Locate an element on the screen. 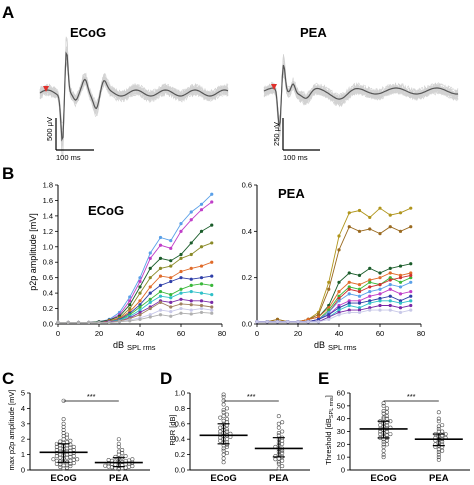 This screenshot has width=474, height=485. y-tick-label: 0.8 is located at coordinates (48, 262).